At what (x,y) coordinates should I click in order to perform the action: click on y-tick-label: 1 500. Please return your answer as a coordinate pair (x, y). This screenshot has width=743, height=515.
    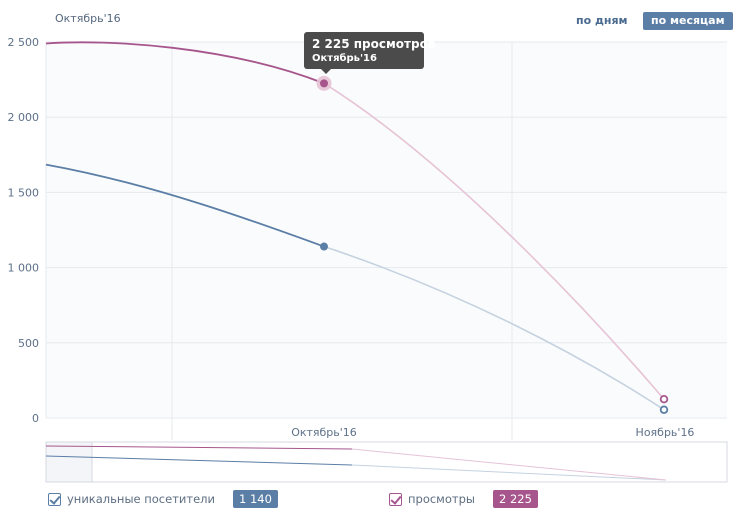
    Looking at the image, I should click on (24, 192).